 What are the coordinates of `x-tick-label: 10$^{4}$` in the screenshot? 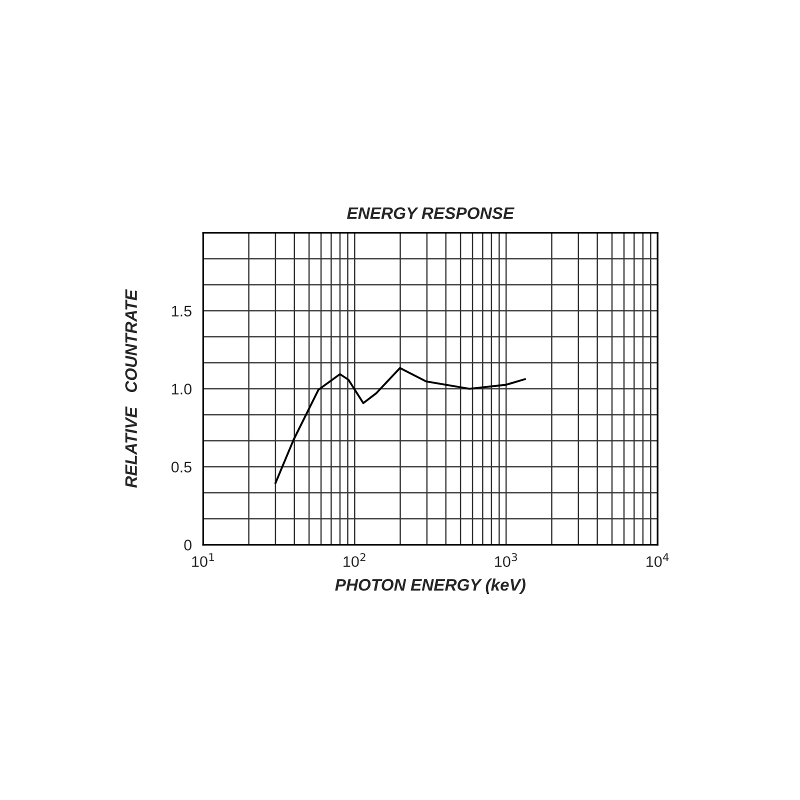 It's located at (657, 560).